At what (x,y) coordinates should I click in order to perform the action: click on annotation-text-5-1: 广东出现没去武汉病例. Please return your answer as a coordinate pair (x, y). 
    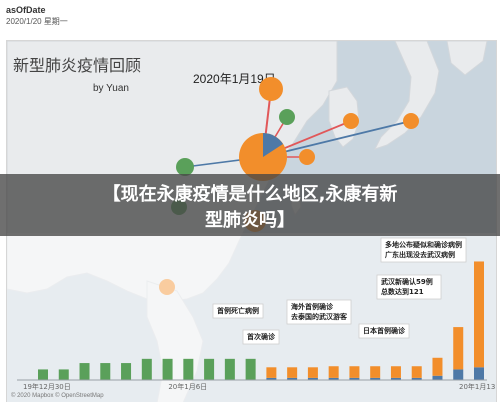
    Looking at the image, I should click on (420, 254).